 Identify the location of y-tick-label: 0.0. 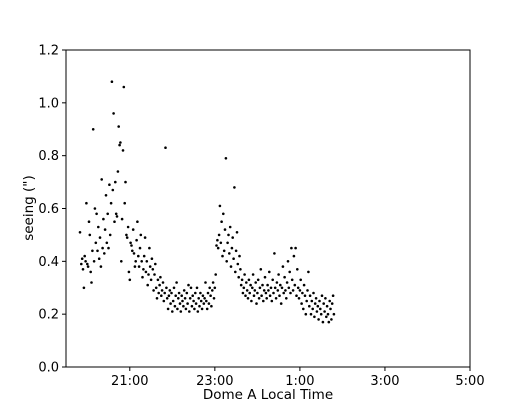
(48, 368).